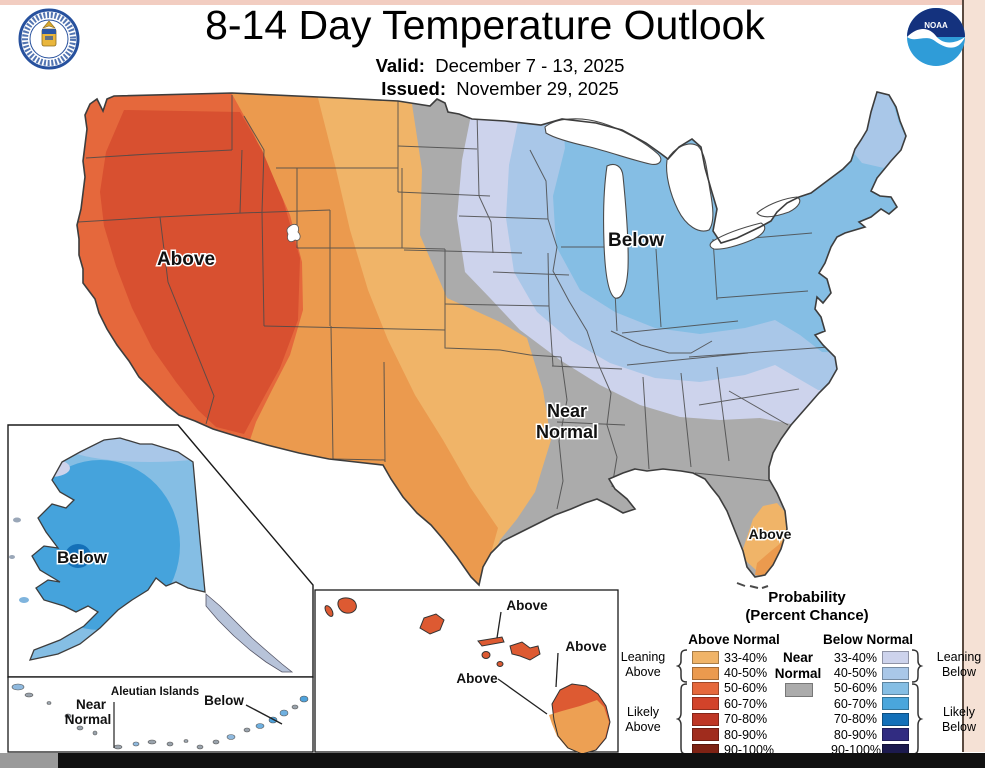 The image size is (985, 768). Describe the element at coordinates (82, 557) in the screenshot. I see `label-alaska-below: Below` at that location.